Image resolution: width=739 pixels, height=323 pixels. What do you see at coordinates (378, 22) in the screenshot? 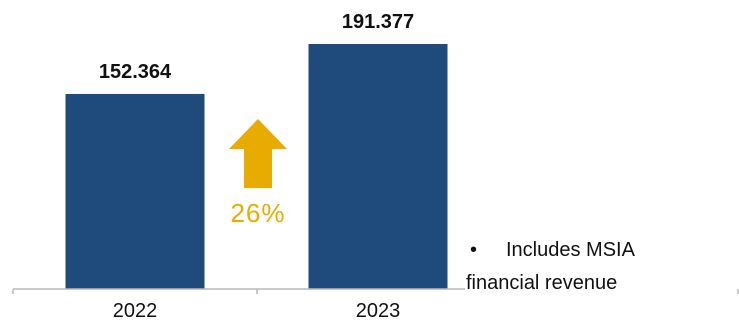
I see `value-label-2023: 191.377` at bounding box center [378, 22].